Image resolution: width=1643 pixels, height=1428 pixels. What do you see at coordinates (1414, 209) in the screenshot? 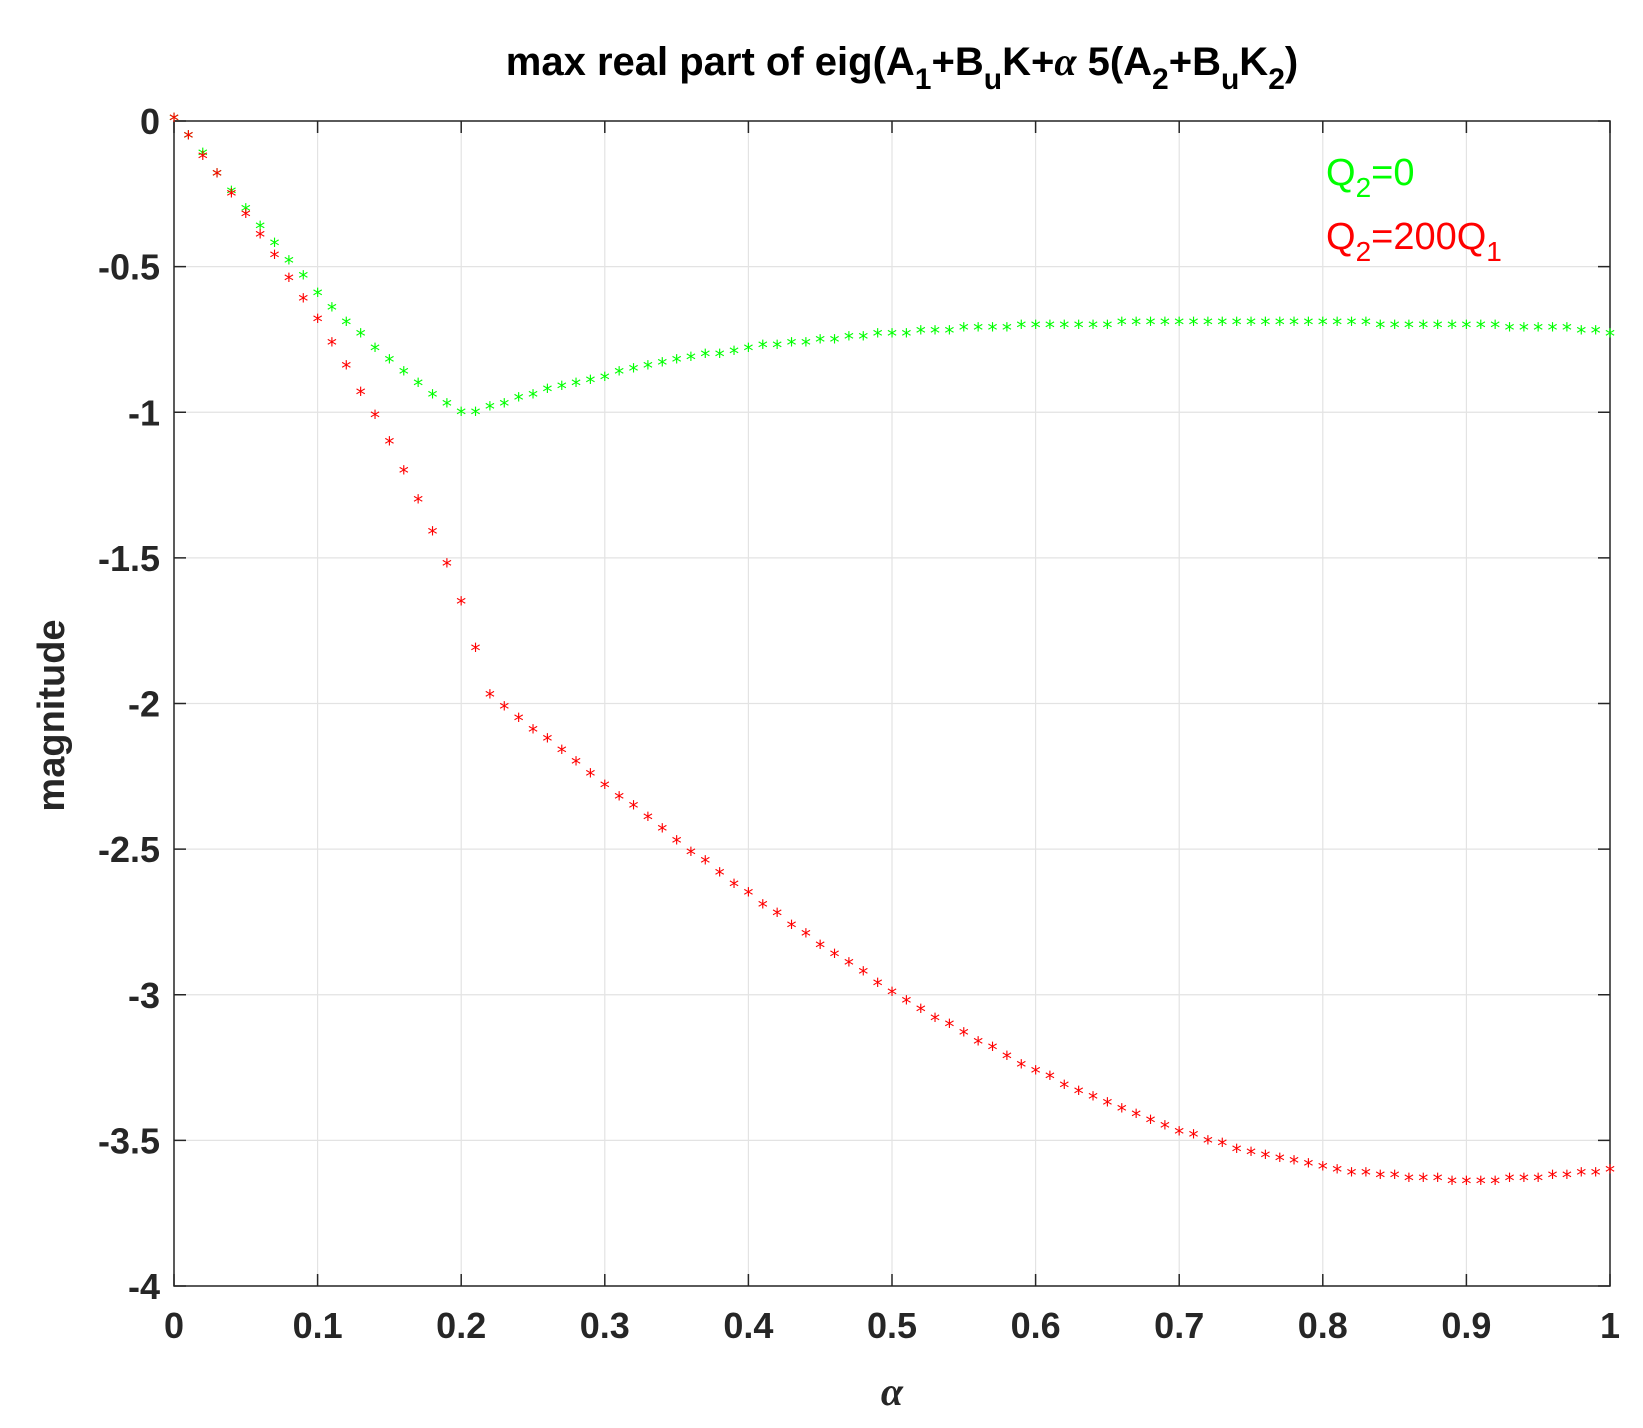
I see `legend: Q2=0 Q2=200Q1` at bounding box center [1414, 209].